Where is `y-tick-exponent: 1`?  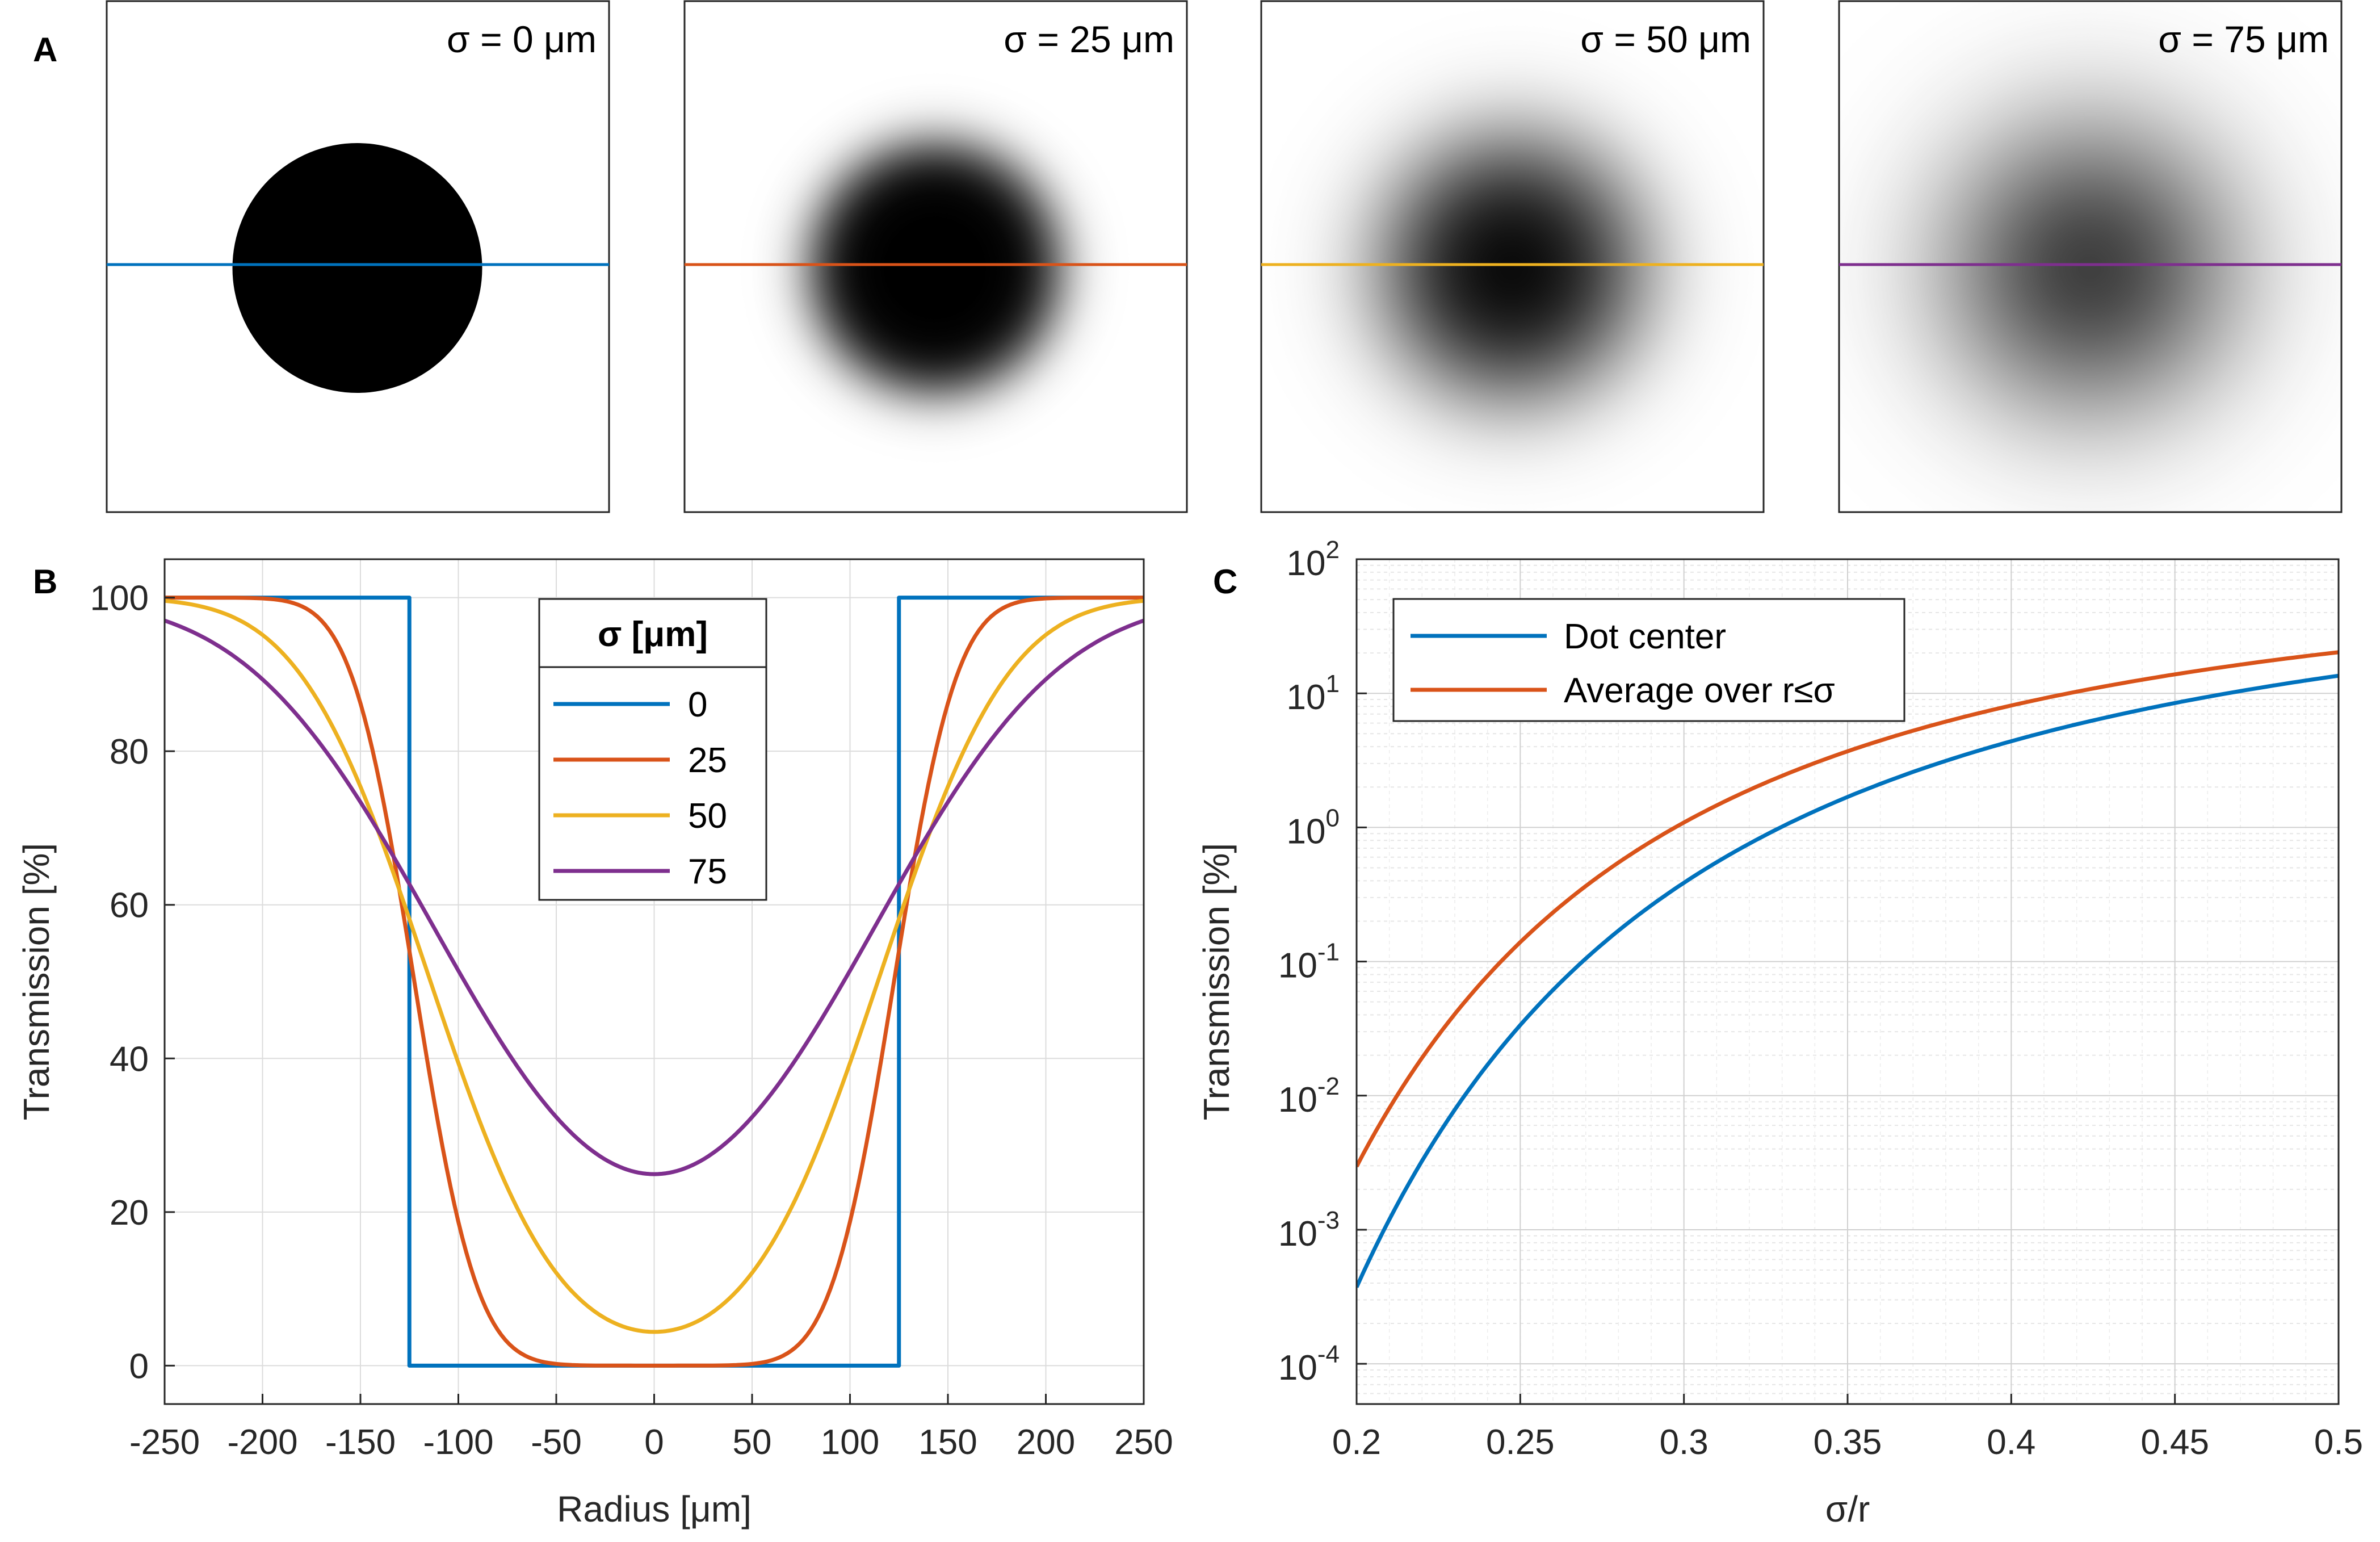 y-tick-exponent: 1 is located at coordinates (1333, 684).